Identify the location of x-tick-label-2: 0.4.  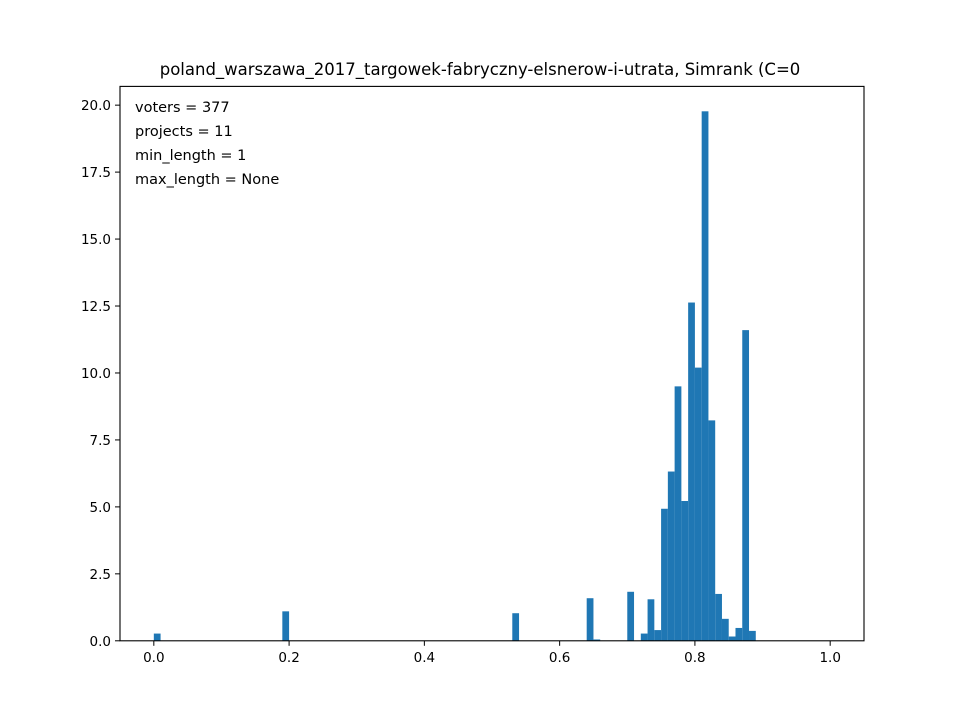
(424, 658).